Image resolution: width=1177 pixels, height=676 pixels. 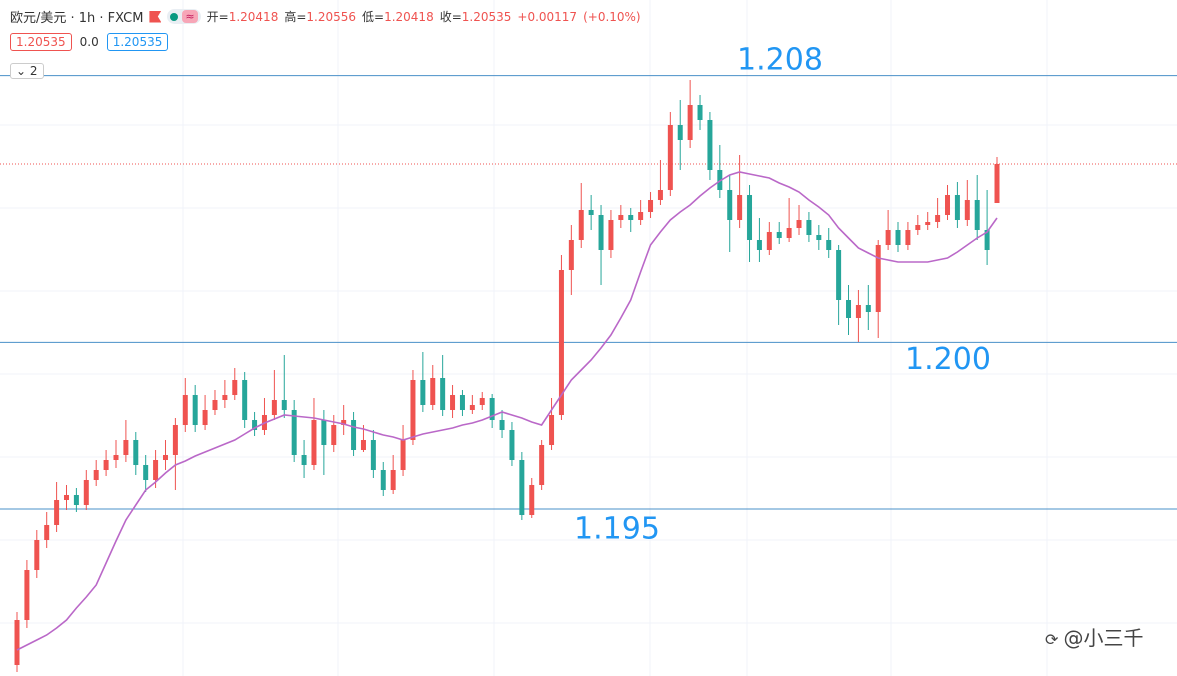 I want to click on sell-price: 1.20535, so click(x=41, y=42).